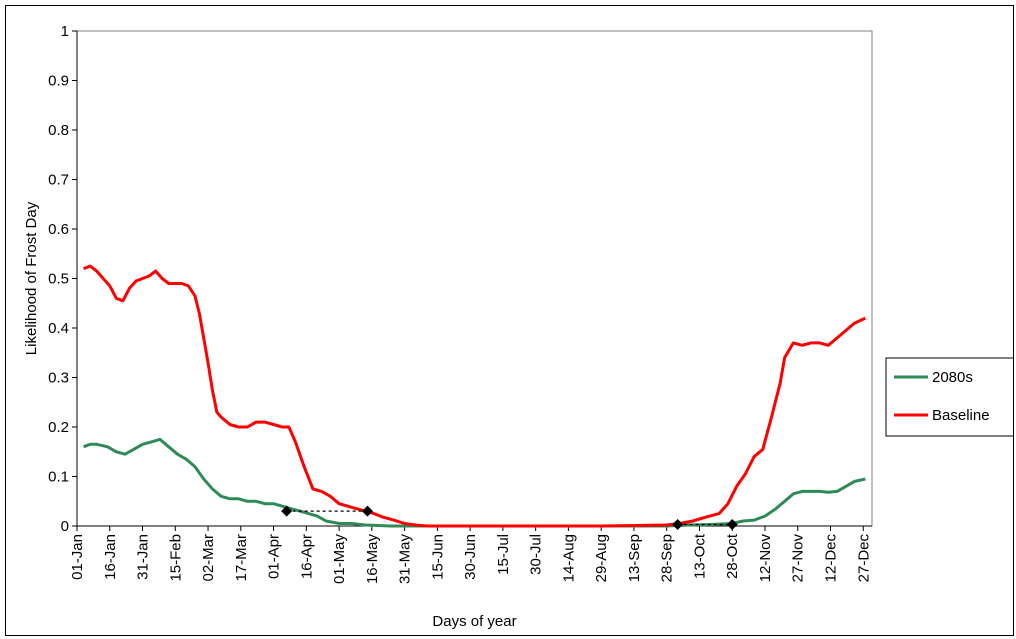  What do you see at coordinates (58, 328) in the screenshot?
I see `y-tick-label: 0.4` at bounding box center [58, 328].